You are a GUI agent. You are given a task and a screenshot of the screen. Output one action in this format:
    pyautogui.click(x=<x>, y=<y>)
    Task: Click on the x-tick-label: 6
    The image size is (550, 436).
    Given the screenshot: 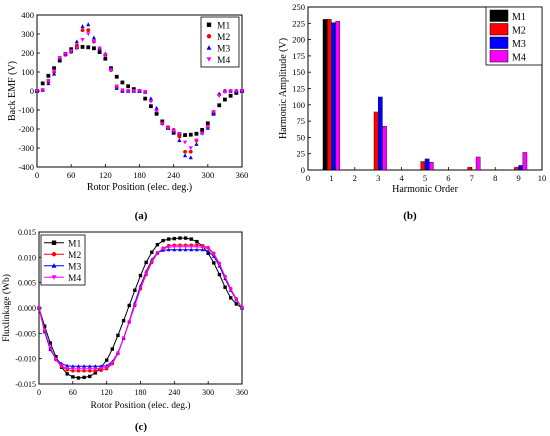 What is the action you would take?
    pyautogui.click(x=448, y=178)
    